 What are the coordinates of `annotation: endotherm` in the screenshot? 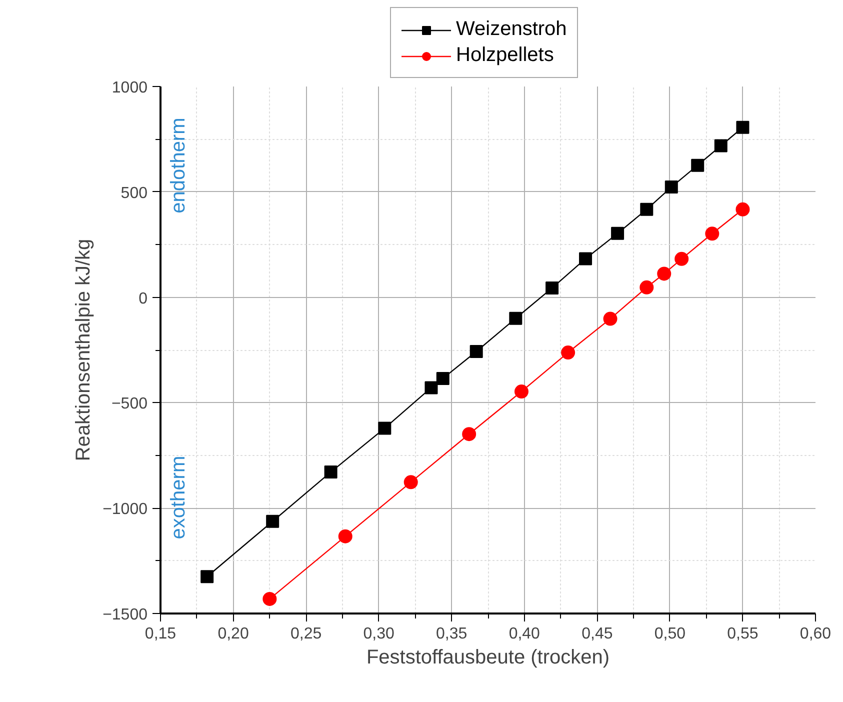 It's located at (179, 166).